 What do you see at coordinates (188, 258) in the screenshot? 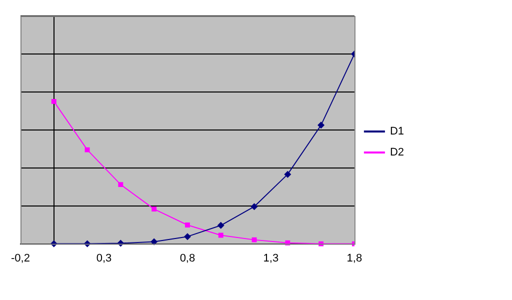
I see `x-tick-label: 0,8` at bounding box center [188, 258].